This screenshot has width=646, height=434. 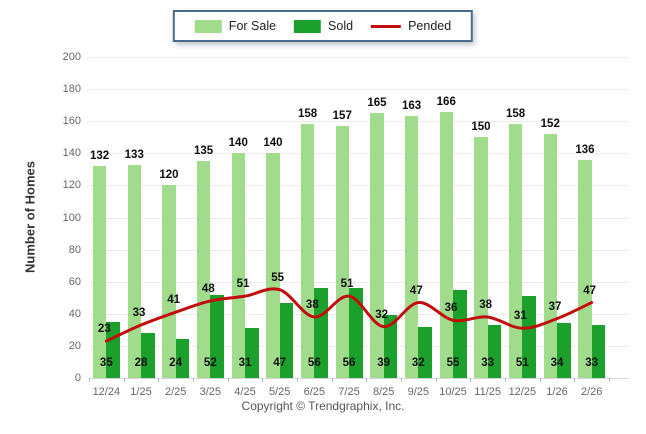 What do you see at coordinates (74, 249) in the screenshot?
I see `y-tick-label: 80` at bounding box center [74, 249].